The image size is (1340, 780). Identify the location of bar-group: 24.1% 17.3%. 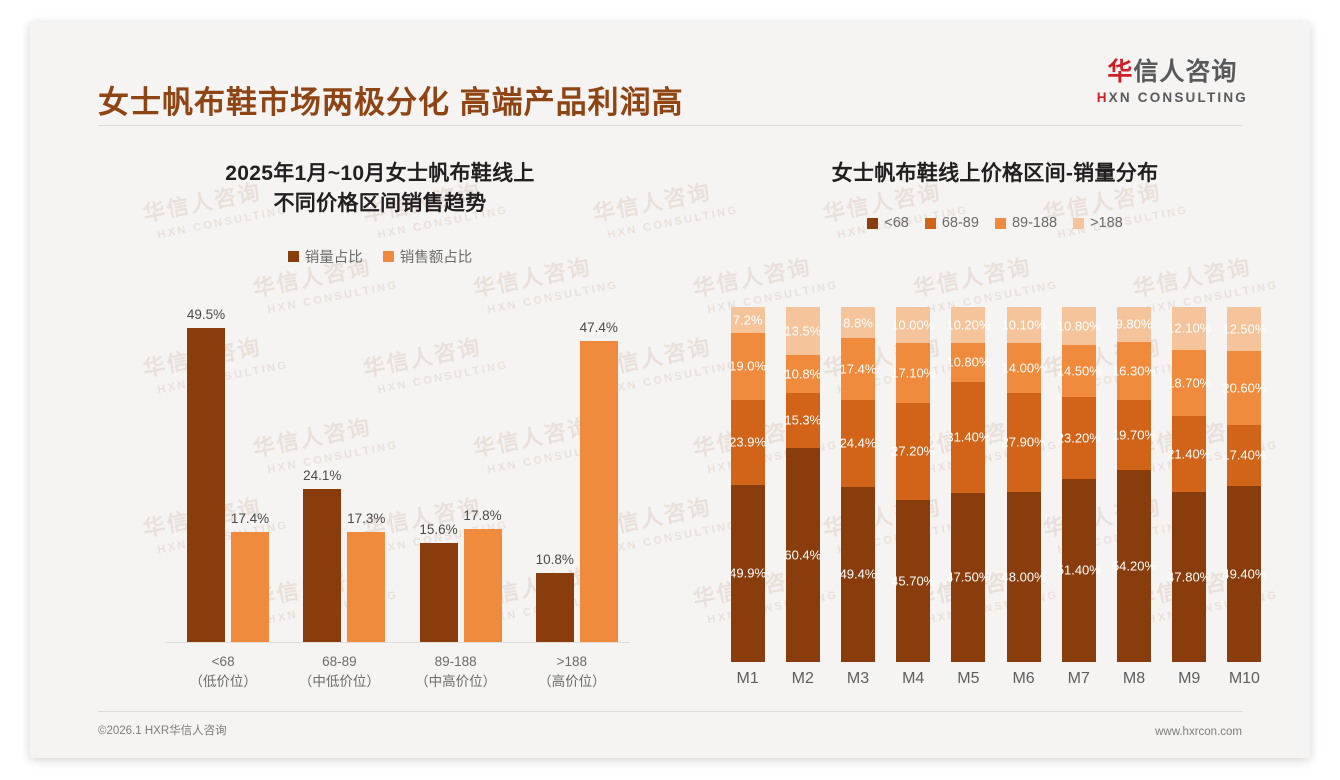
(339, 477).